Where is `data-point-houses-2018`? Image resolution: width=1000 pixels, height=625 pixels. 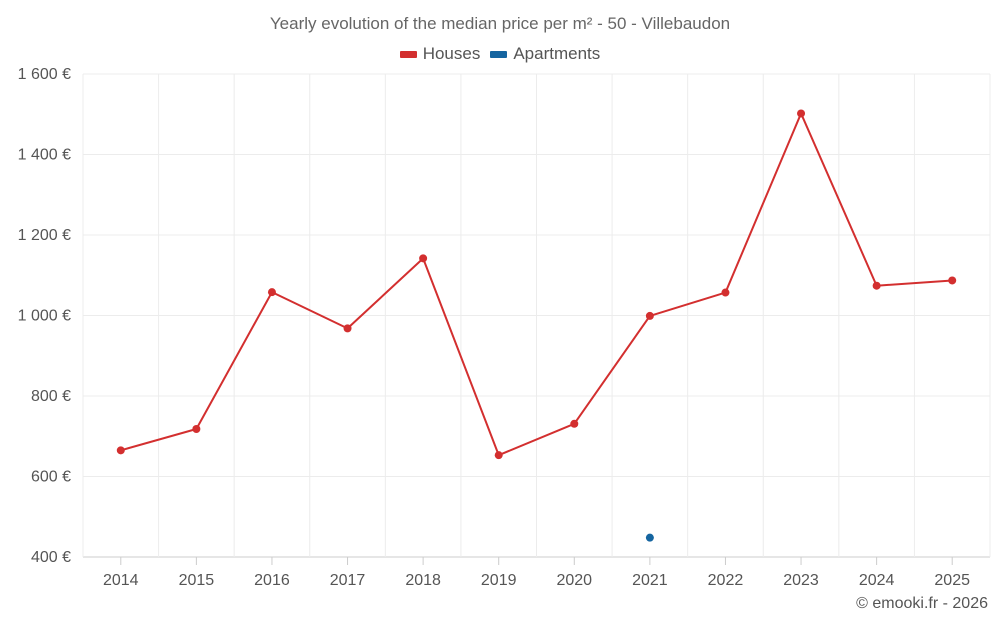
data-point-houses-2018 is located at coordinates (423, 258).